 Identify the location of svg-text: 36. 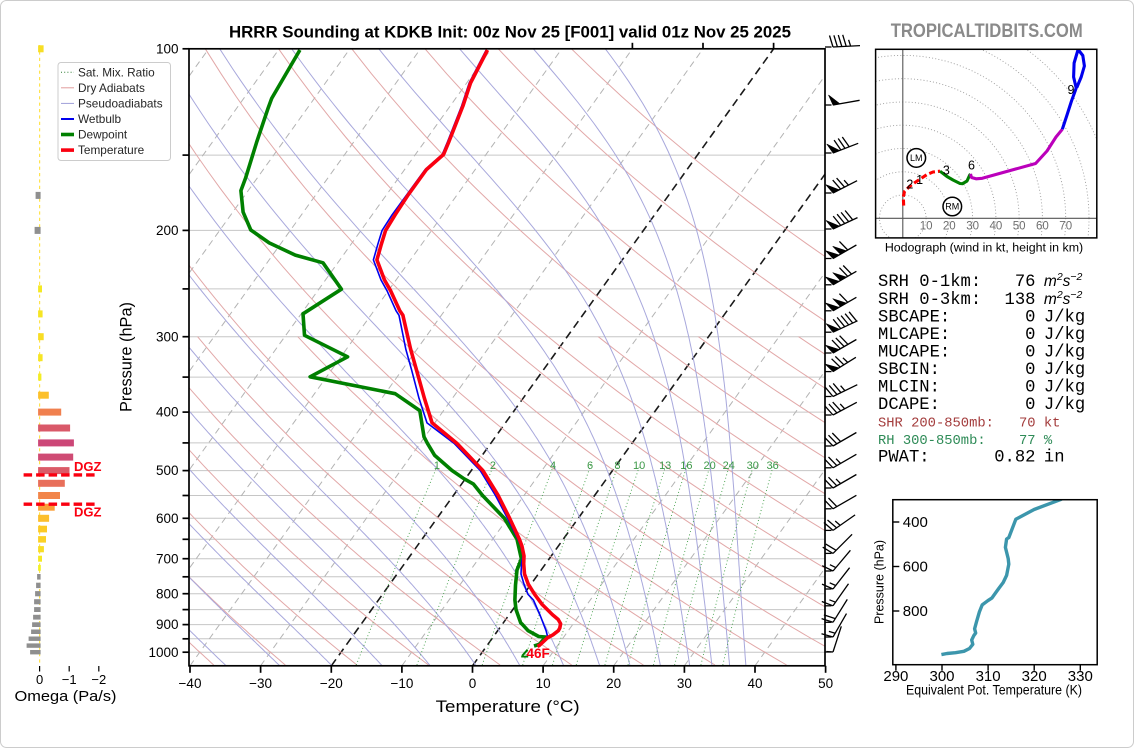
(772, 466).